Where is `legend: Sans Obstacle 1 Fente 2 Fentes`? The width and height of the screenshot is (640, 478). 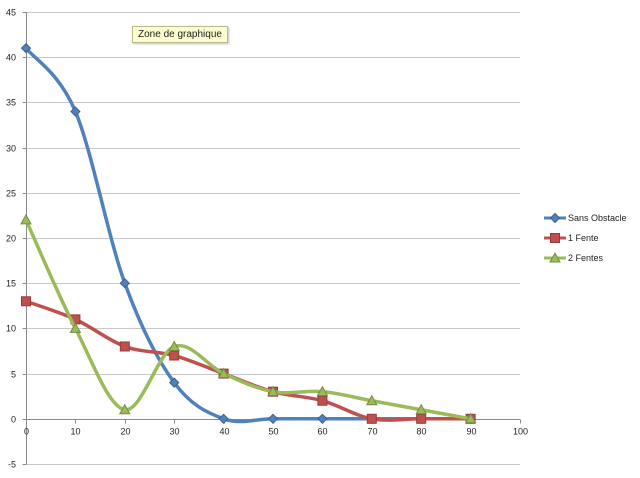 legend: Sans Obstacle 1 Fente 2 Fentes is located at coordinates (585, 237).